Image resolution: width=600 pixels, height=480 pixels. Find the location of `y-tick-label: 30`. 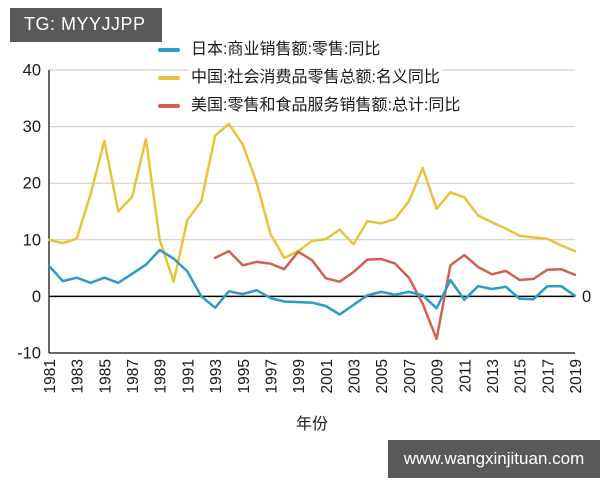

y-tick-label: 30 is located at coordinates (32, 127).